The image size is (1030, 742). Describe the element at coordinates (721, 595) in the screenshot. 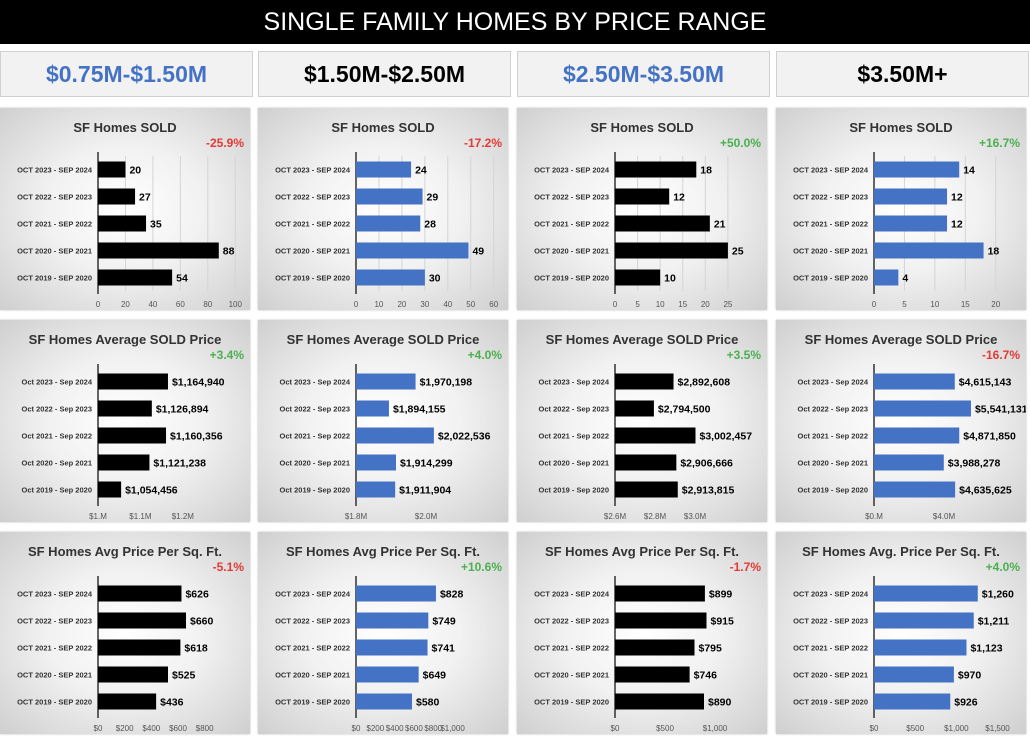

I see `value-label: $899` at that location.